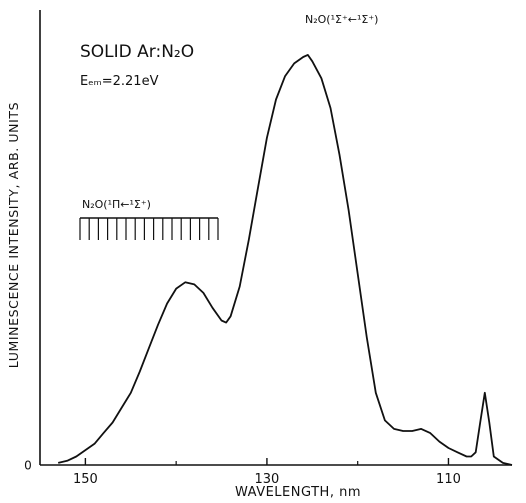  What do you see at coordinates (341, 19) in the screenshot?
I see `band-upper-label: N₂O(¹Σ⁺←¹Σ⁺)` at bounding box center [341, 19].